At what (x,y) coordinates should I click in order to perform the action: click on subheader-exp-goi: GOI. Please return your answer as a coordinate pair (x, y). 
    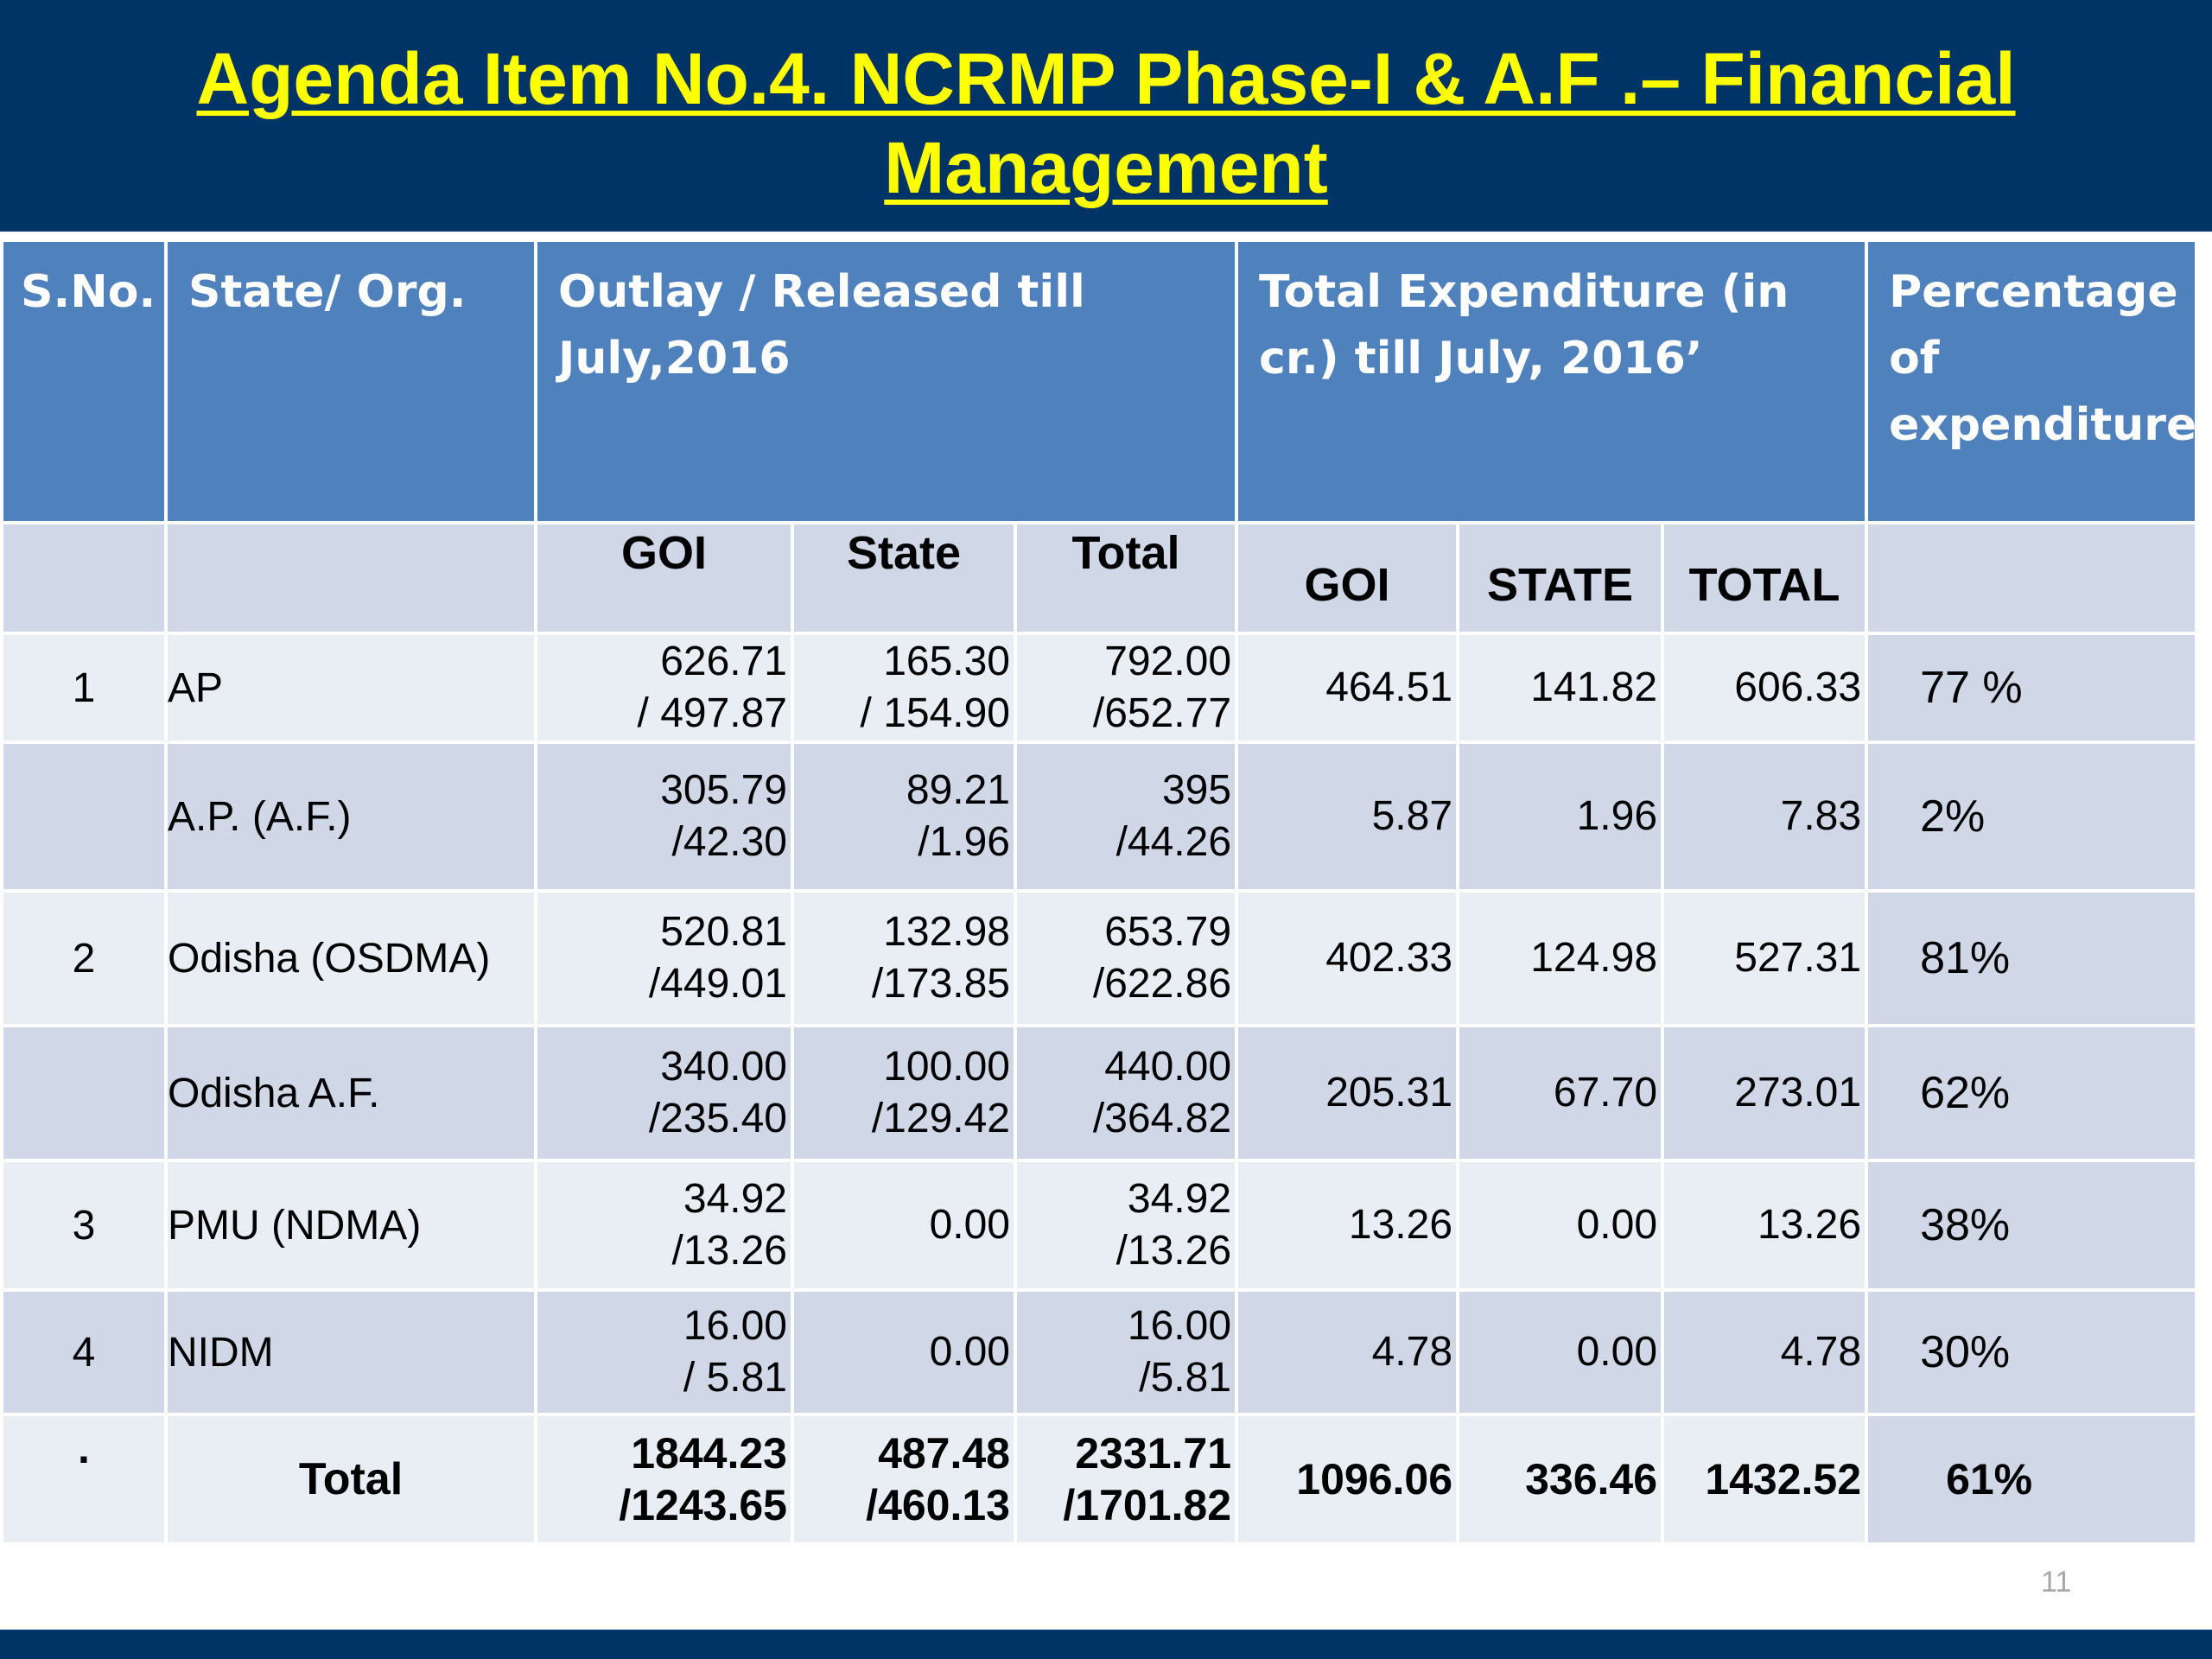
    Looking at the image, I should click on (1347, 578).